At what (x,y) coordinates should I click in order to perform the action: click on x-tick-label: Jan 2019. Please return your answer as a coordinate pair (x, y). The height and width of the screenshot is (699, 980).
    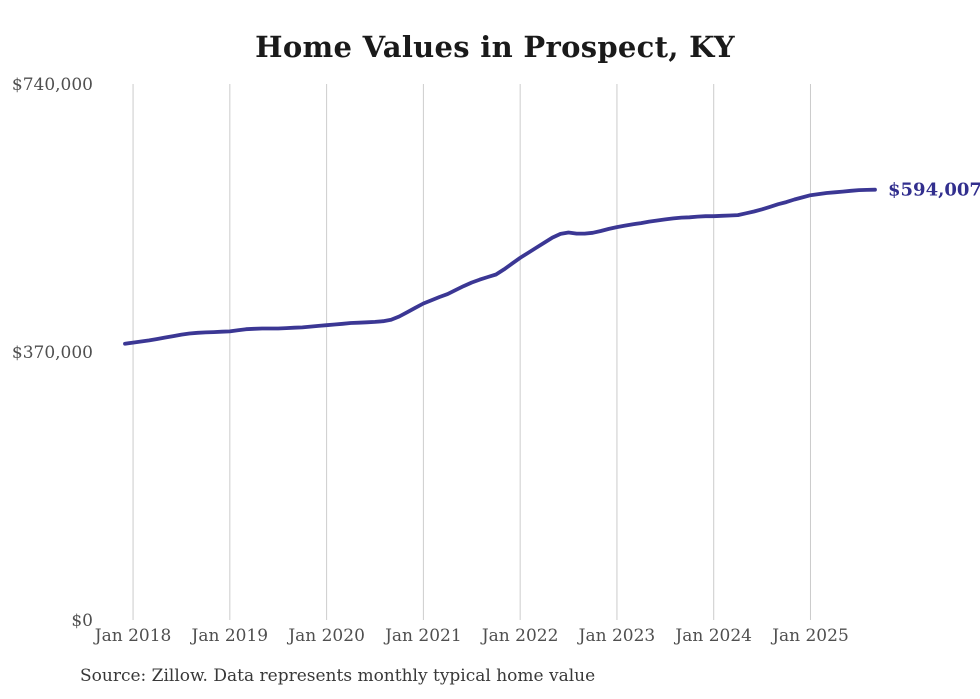
    Looking at the image, I should click on (229, 636).